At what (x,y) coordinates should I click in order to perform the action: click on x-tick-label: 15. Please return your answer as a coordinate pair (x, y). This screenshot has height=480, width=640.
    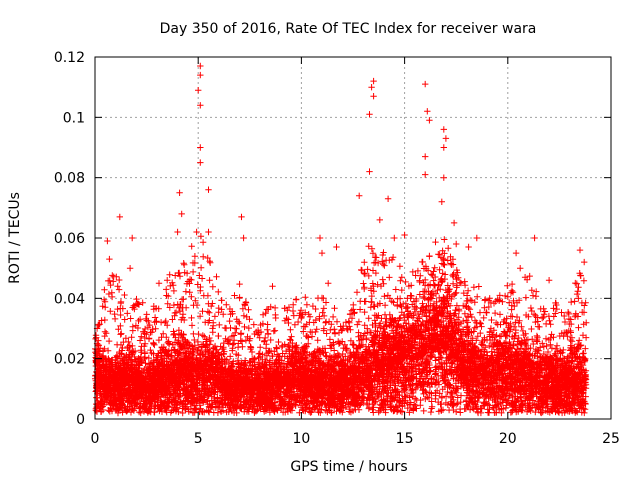
    Looking at the image, I should click on (405, 439).